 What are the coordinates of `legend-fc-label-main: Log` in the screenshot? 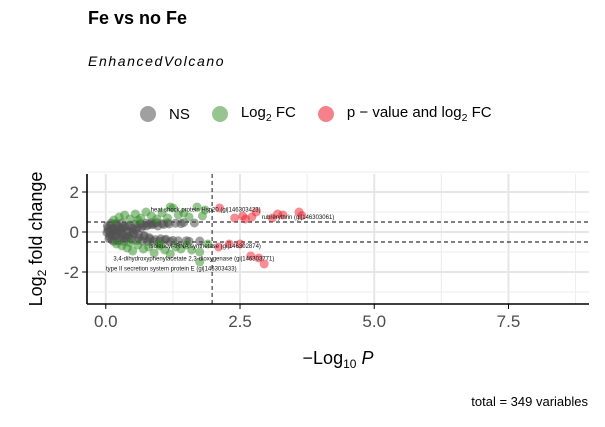 It's located at (253, 112).